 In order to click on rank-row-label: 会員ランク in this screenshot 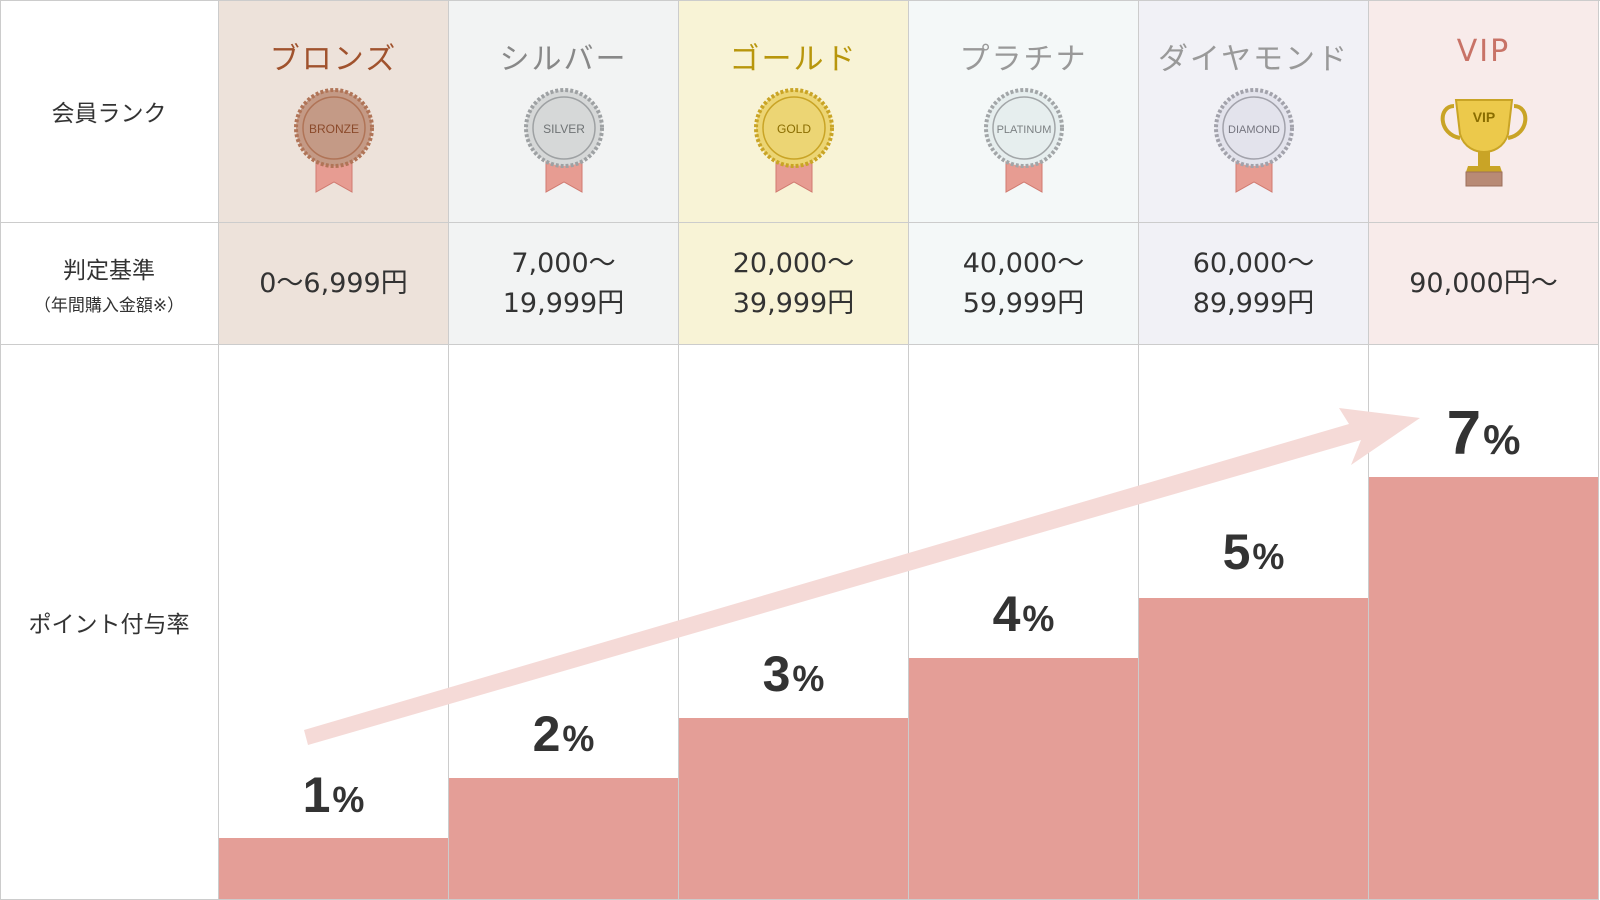, I will do `click(109, 114)`.